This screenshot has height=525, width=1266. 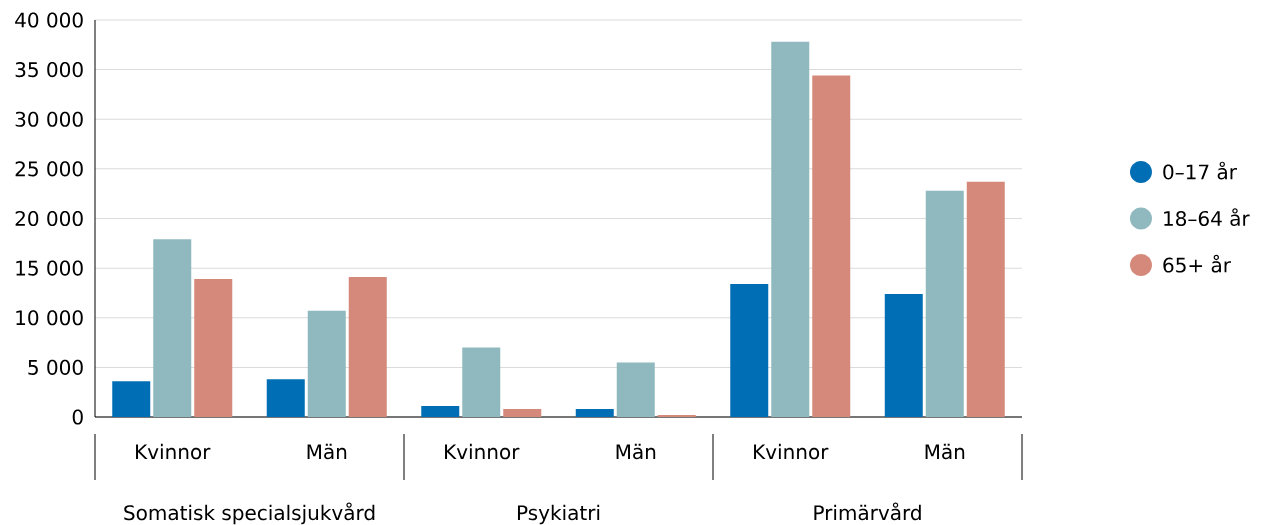 I want to click on text: Primärvård, so click(x=867, y=511).